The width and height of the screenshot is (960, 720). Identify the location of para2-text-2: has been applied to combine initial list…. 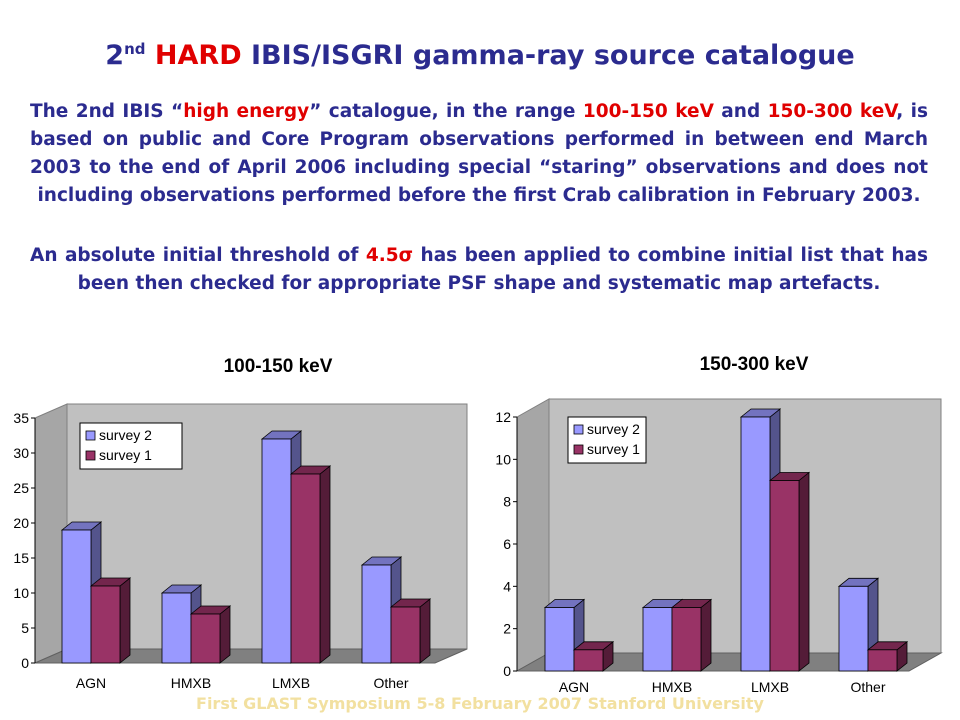
(502, 269).